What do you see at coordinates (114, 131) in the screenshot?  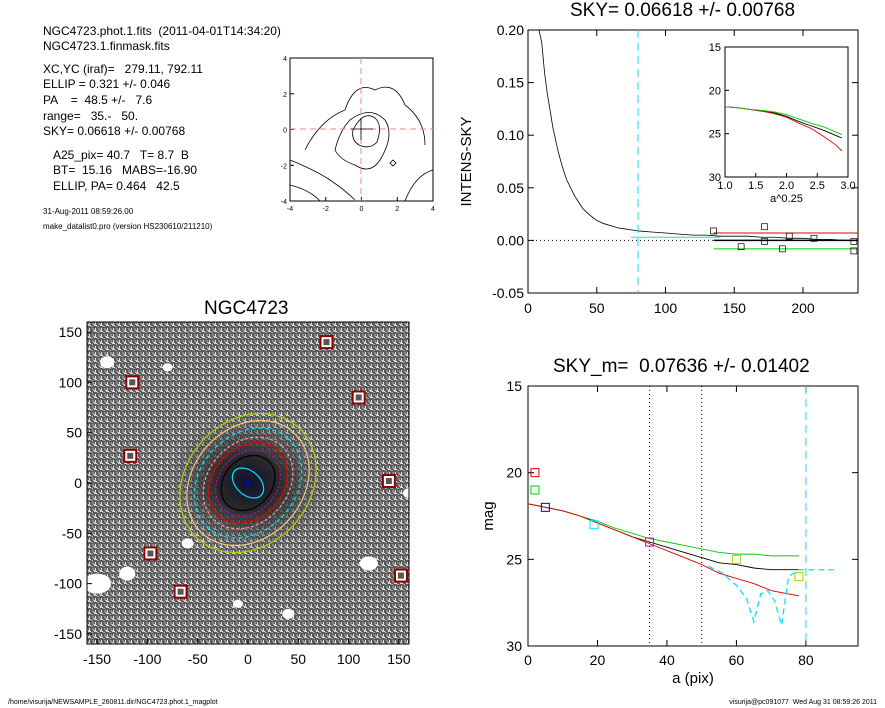 I see `info-line-7: SKY= 0.06618 +/- 0.00768` at bounding box center [114, 131].